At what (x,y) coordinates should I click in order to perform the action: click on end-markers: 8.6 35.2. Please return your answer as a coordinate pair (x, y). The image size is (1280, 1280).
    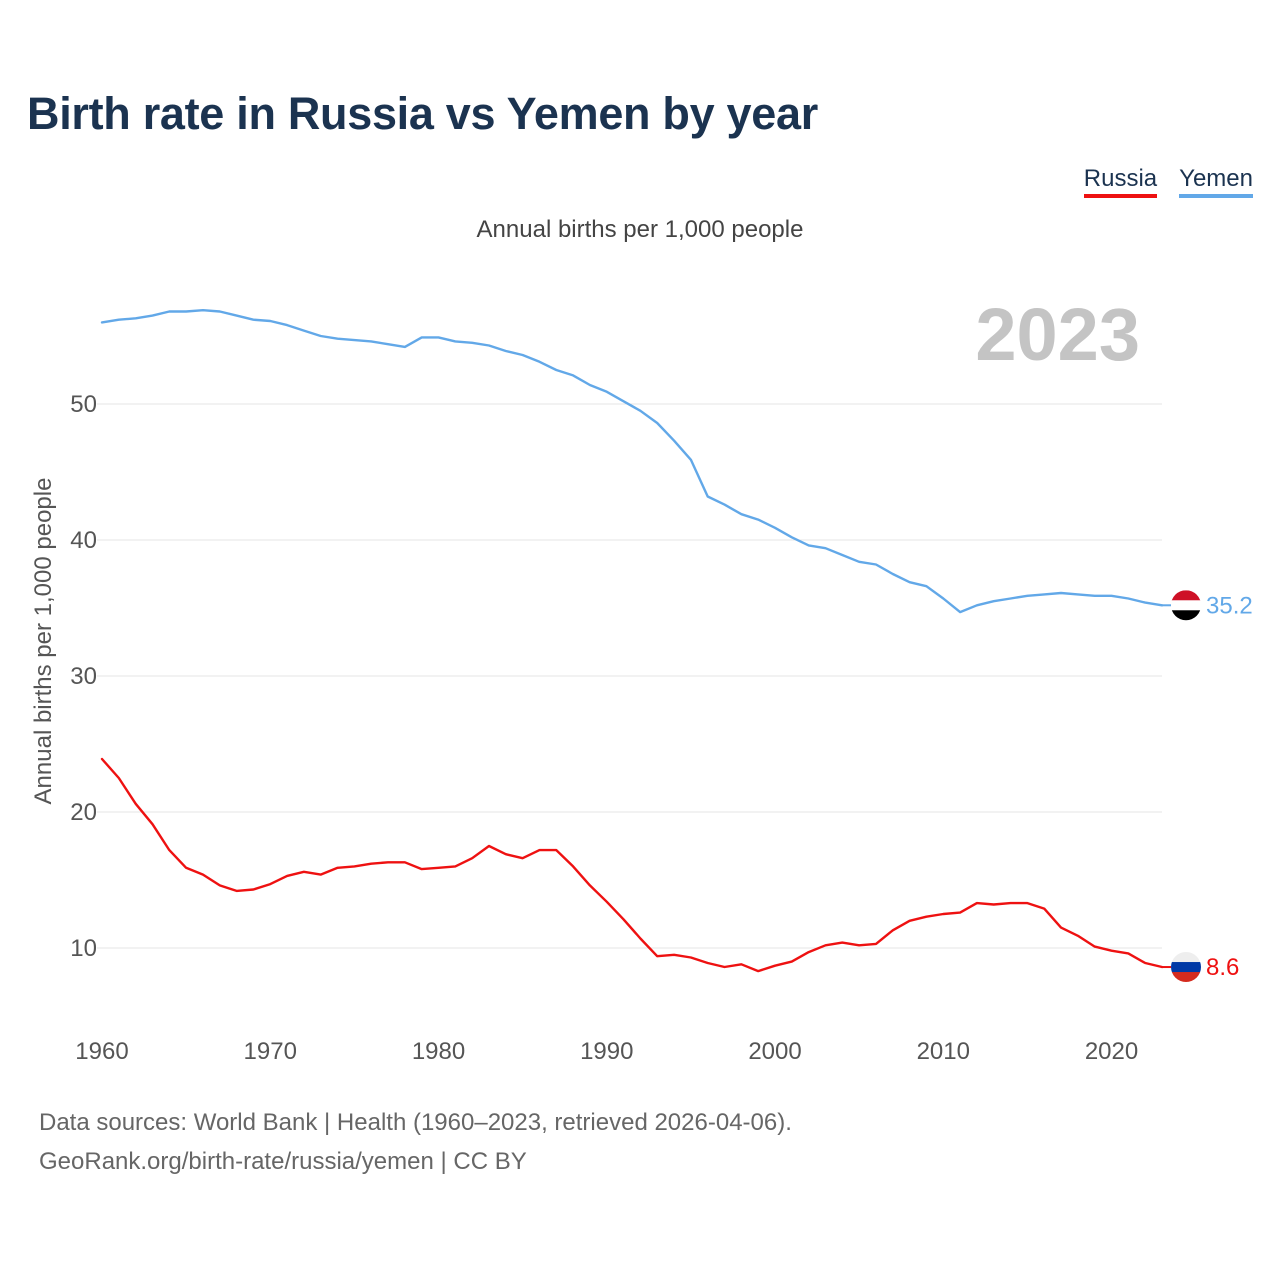
    Looking at the image, I should click on (1207, 786).